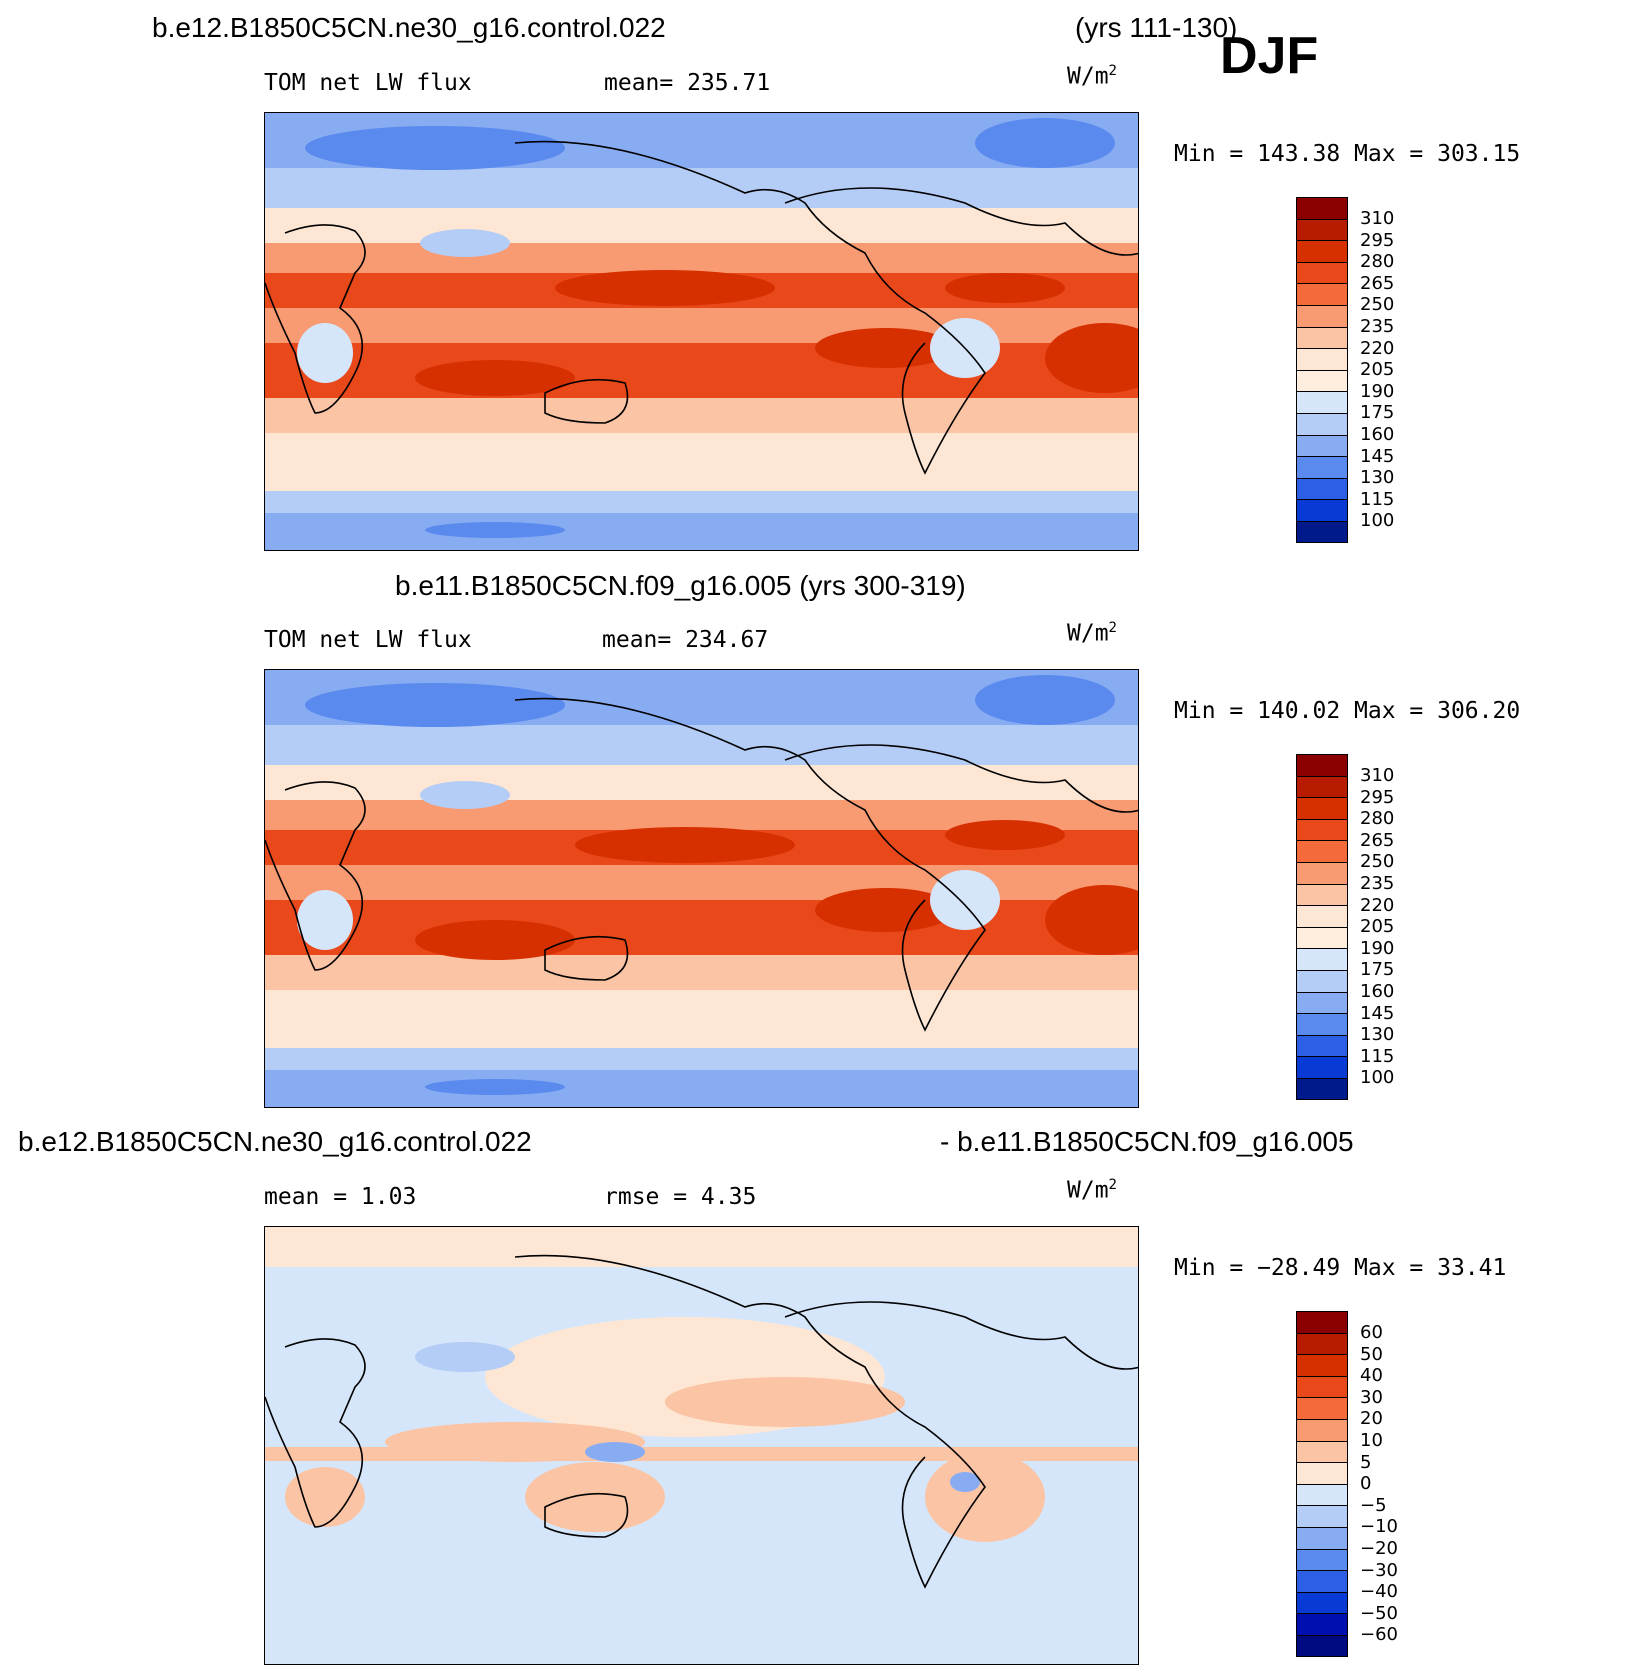 The width and height of the screenshot is (1627, 1675). What do you see at coordinates (701, 418) in the screenshot?
I see `band-midlat-south` at bounding box center [701, 418].